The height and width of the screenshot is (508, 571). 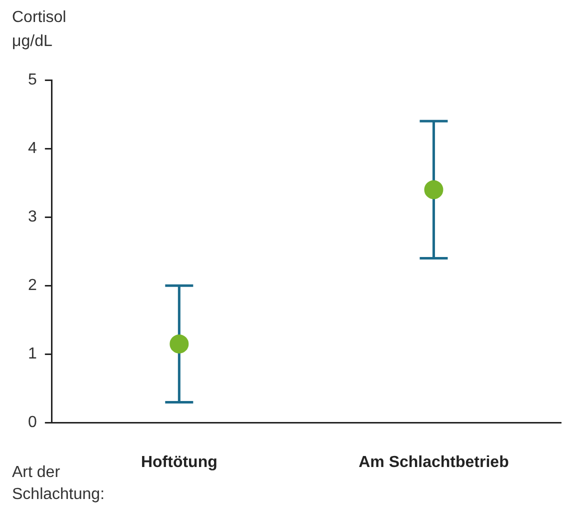 I want to click on y-tick-label: 4, so click(x=32, y=148).